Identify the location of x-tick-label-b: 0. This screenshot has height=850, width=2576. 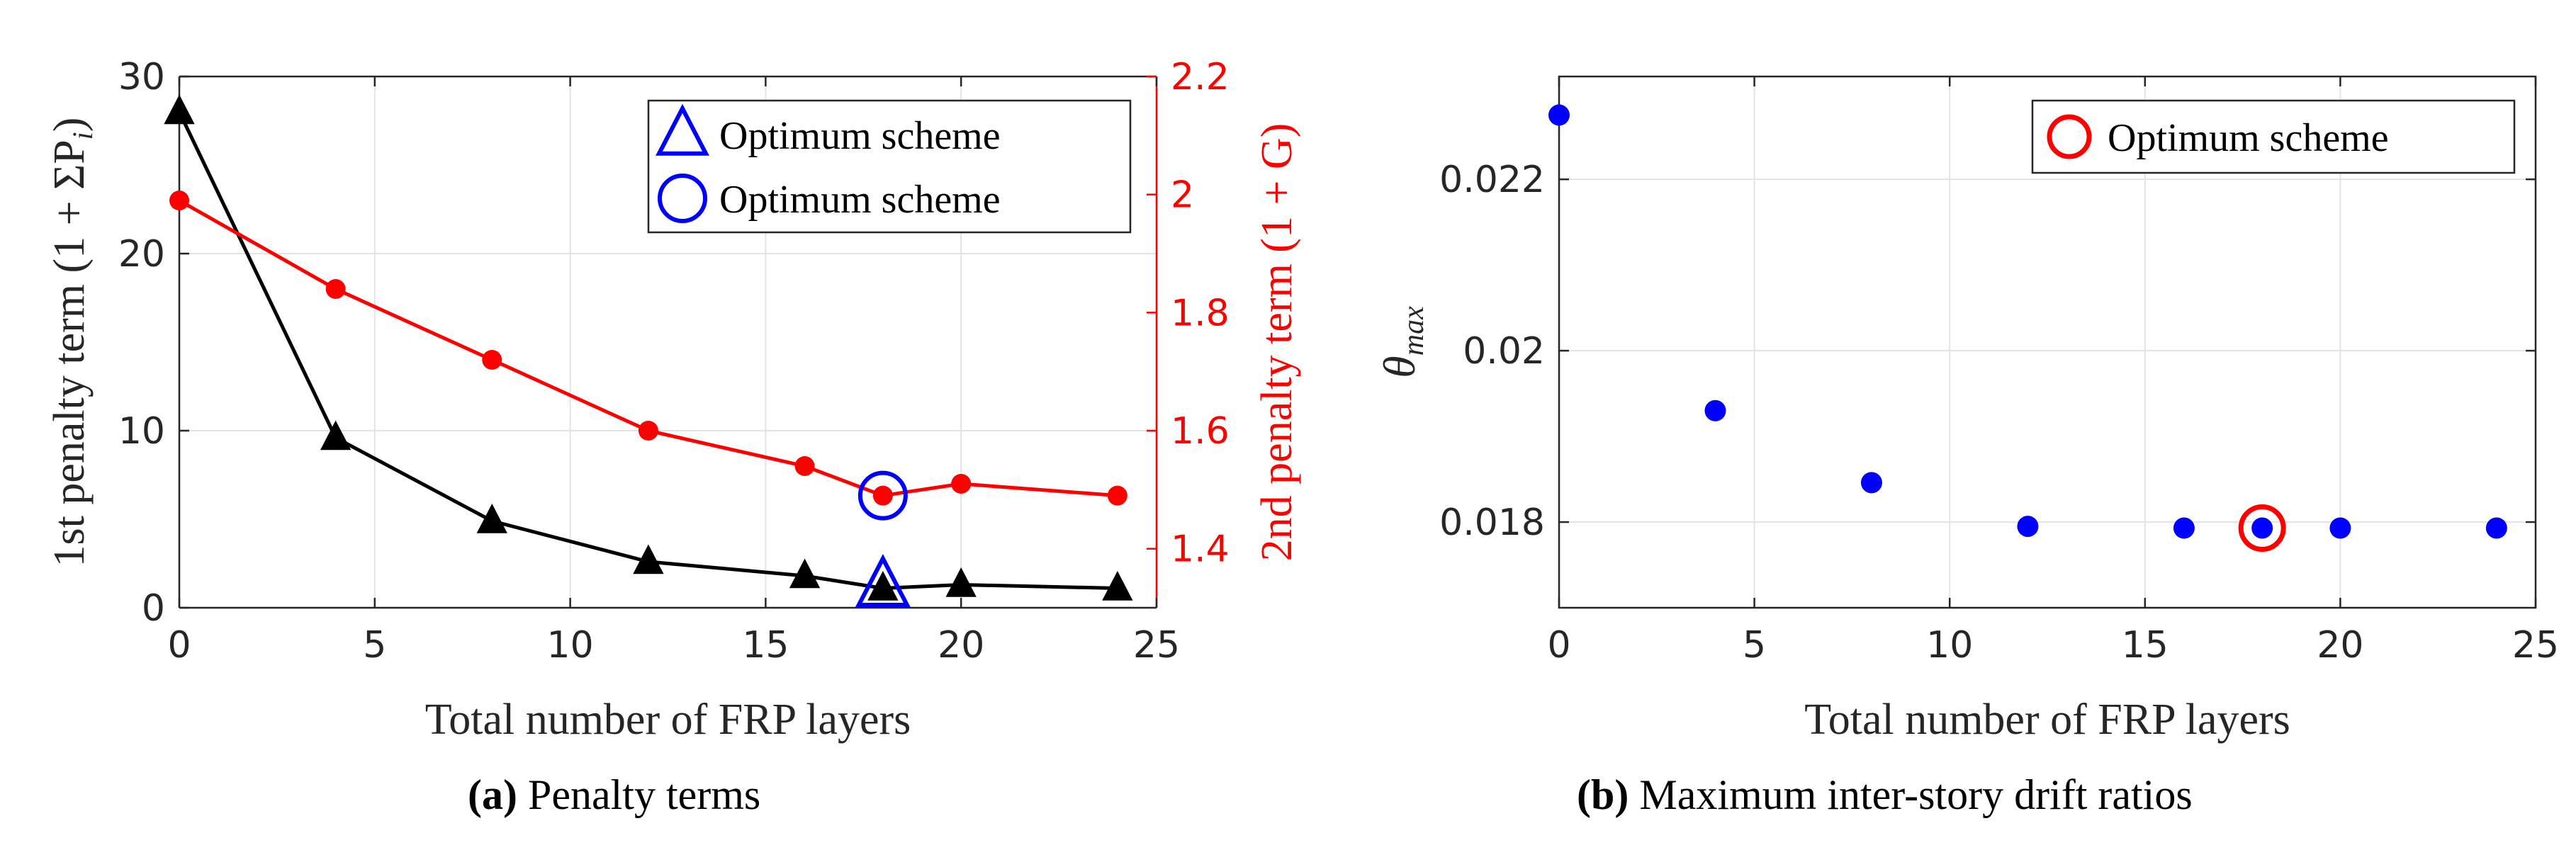
(1558, 646).